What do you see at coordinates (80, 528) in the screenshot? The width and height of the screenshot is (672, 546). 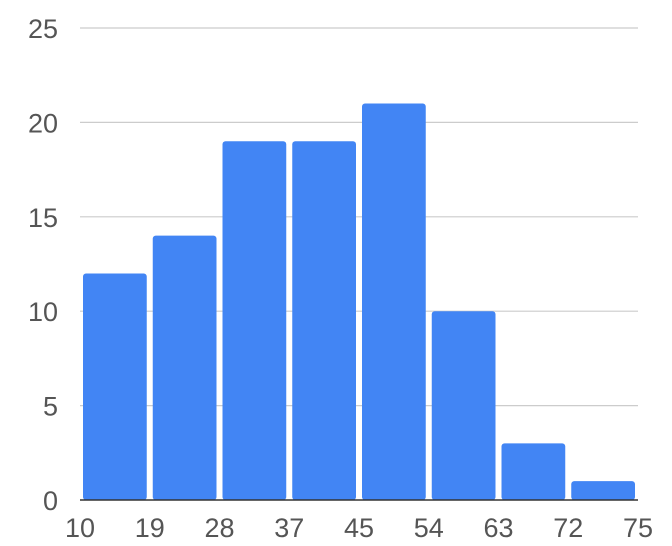 I see `x-tick-label-10: 10` at bounding box center [80, 528].